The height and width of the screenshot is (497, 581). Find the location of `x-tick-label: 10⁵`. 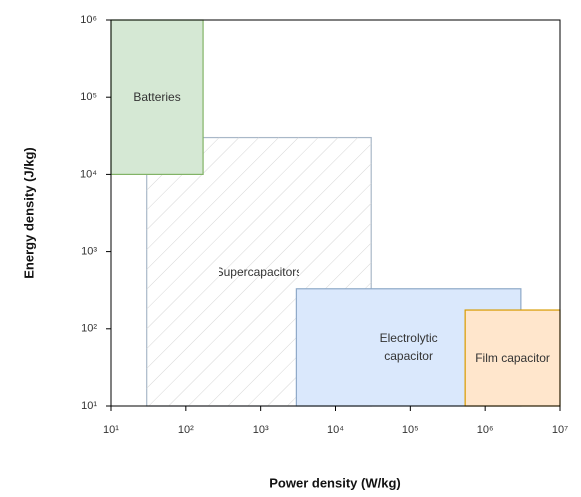

x-tick-label: 10⁵ is located at coordinates (410, 430).